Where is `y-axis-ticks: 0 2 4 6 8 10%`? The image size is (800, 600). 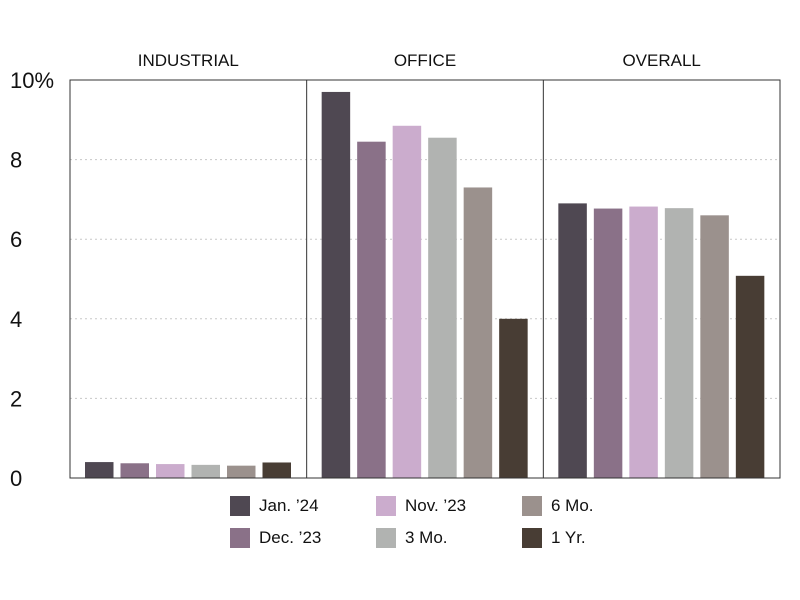
y-axis-ticks: 0 2 4 6 8 10% is located at coordinates (32, 279).